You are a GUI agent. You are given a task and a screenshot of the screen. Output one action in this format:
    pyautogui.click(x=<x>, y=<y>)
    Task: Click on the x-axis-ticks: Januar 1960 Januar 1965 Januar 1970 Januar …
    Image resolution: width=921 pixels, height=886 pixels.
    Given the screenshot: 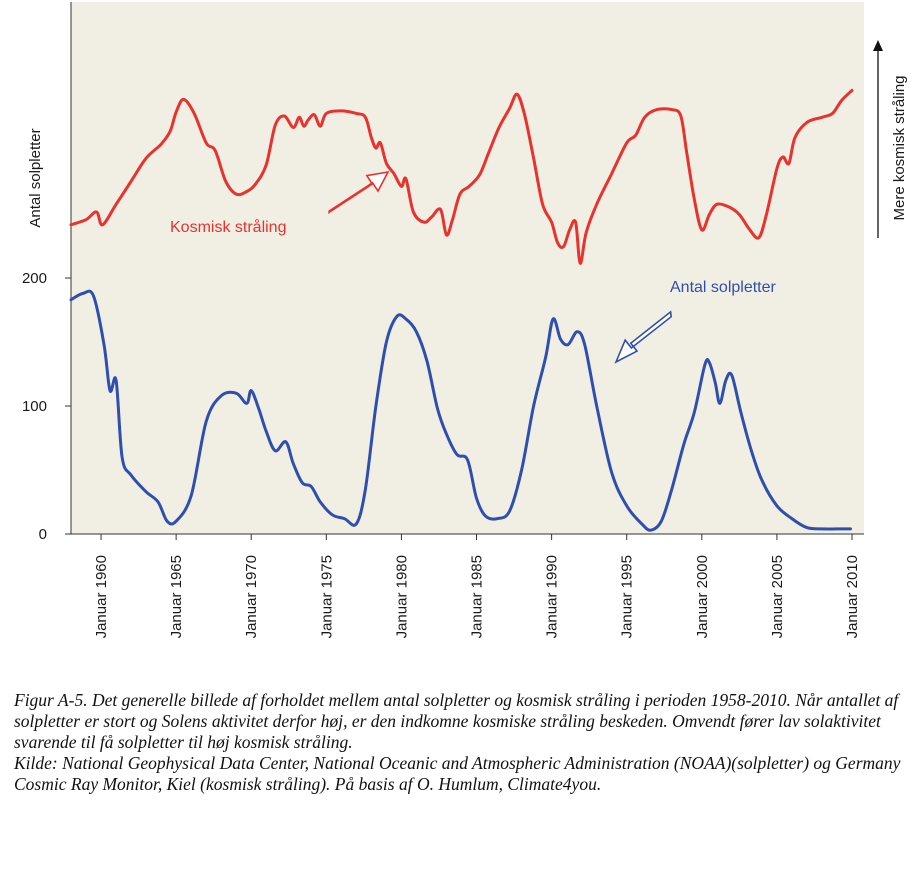 What is the action you would take?
    pyautogui.click(x=477, y=586)
    